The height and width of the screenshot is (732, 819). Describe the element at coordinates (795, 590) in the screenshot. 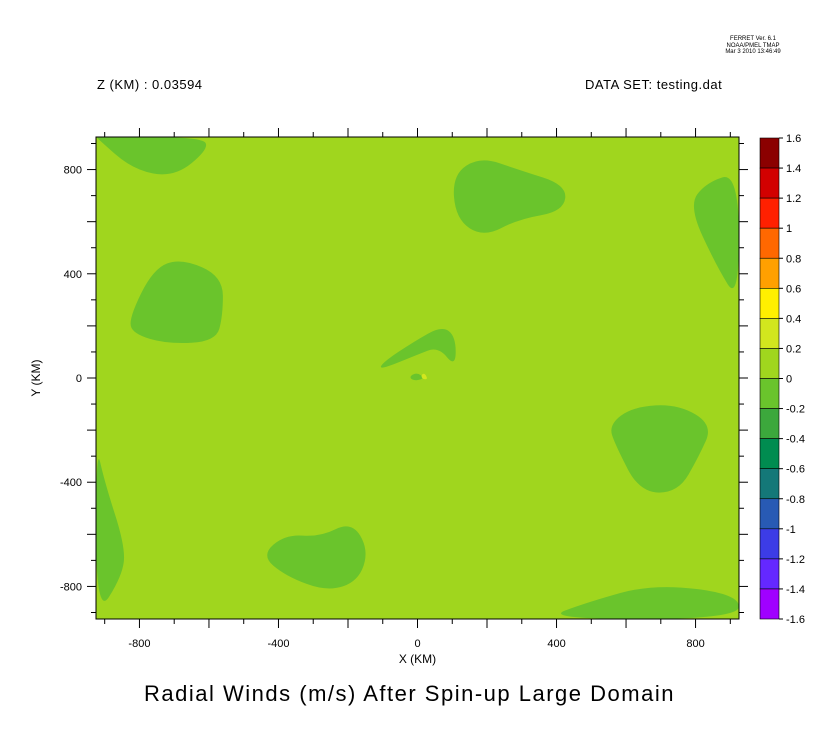

I see `colorbar-label: -1.4` at that location.